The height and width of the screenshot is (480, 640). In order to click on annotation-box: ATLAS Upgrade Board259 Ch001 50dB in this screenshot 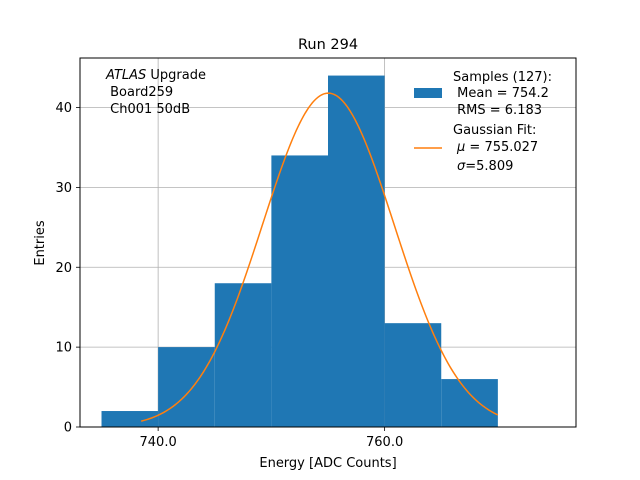, I will do `click(155, 92)`.